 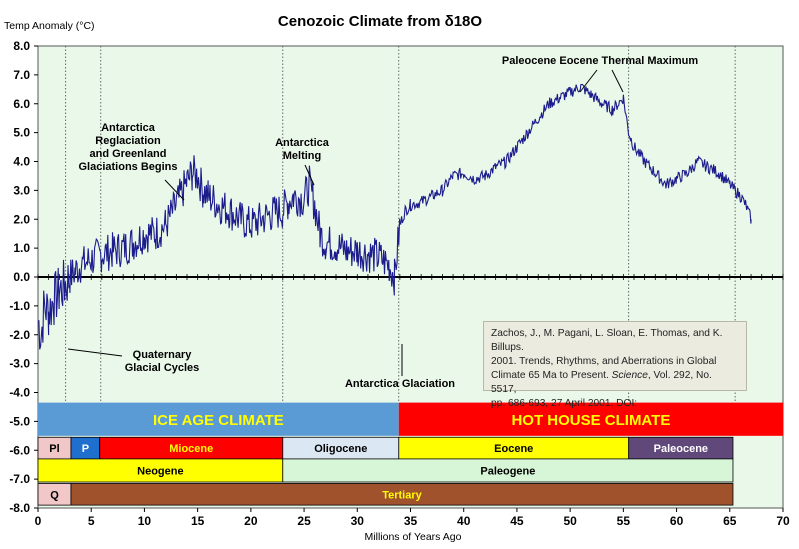 I want to click on reference-line-3-end: , Vol. 292, No. 5517,, so click(x=601, y=382).